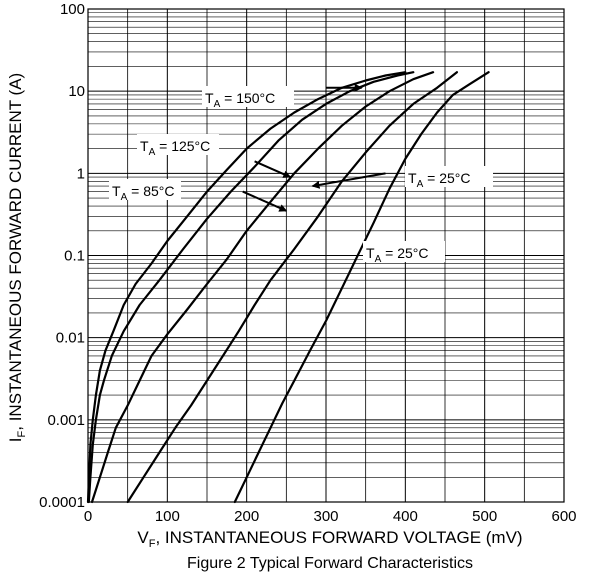  I want to click on y-tick-label: 10, so click(76, 91).